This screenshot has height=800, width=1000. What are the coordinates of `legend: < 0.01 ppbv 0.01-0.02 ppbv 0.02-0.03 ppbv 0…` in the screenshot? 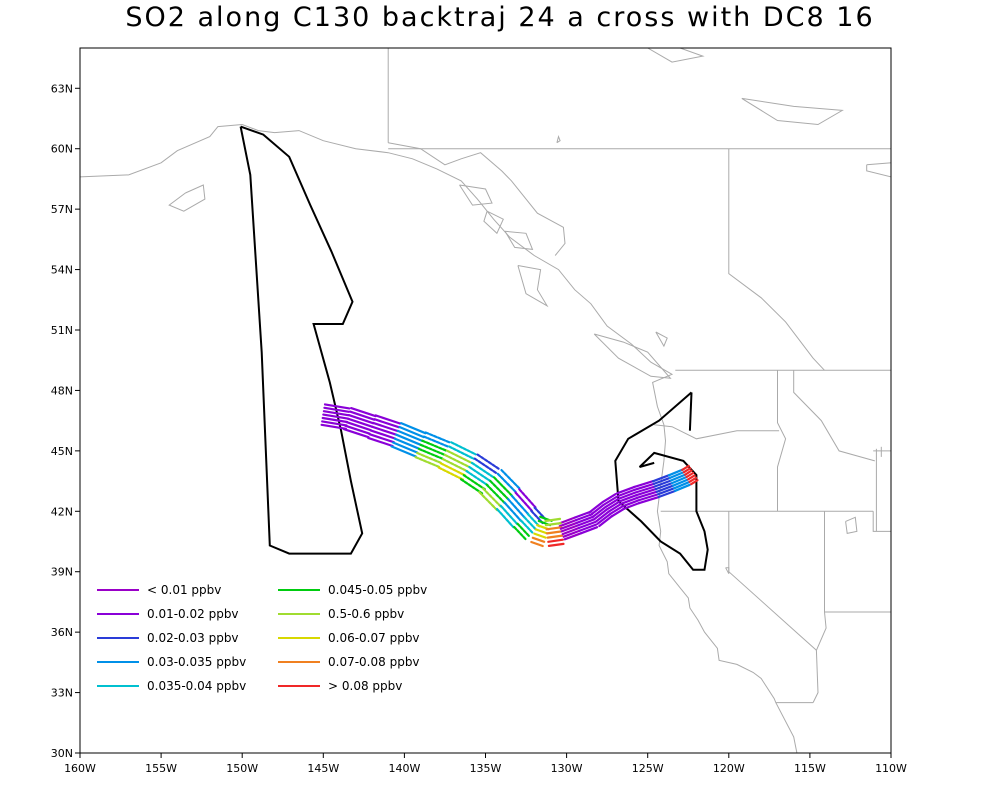 It's located at (262, 638).